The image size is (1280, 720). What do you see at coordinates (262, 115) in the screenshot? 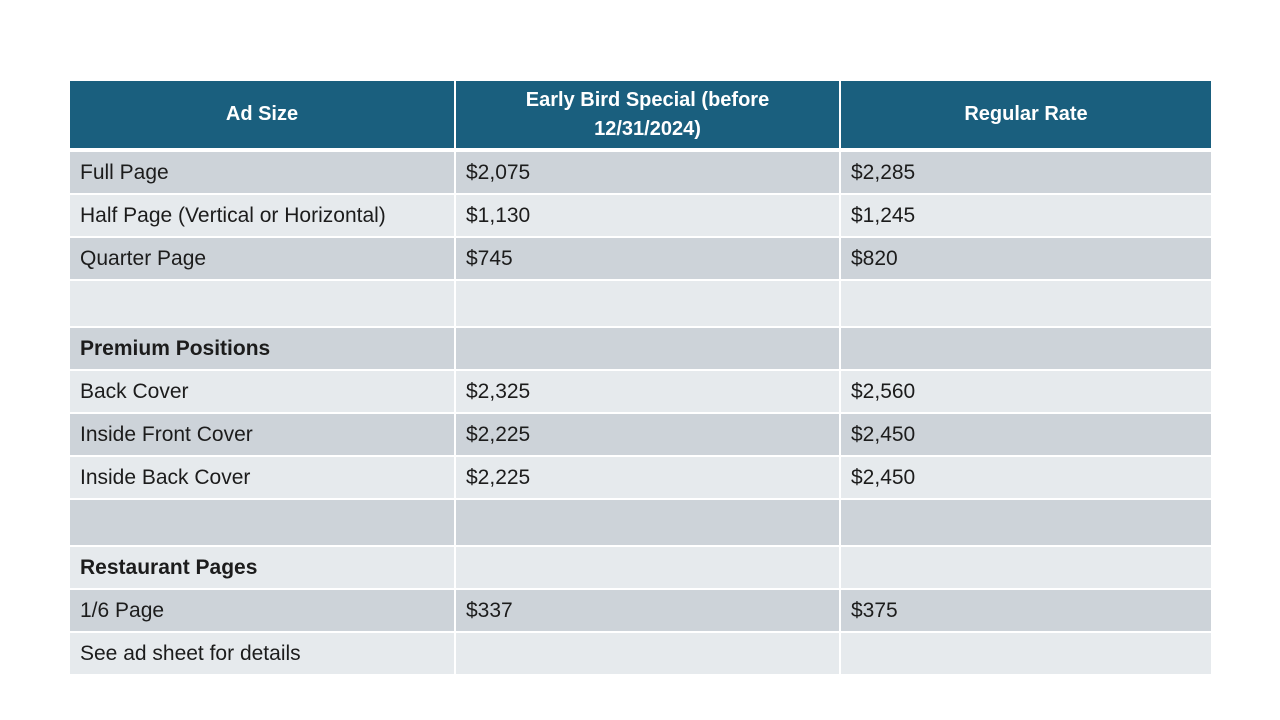
I see `header-ad-size: Ad Size` at bounding box center [262, 115].